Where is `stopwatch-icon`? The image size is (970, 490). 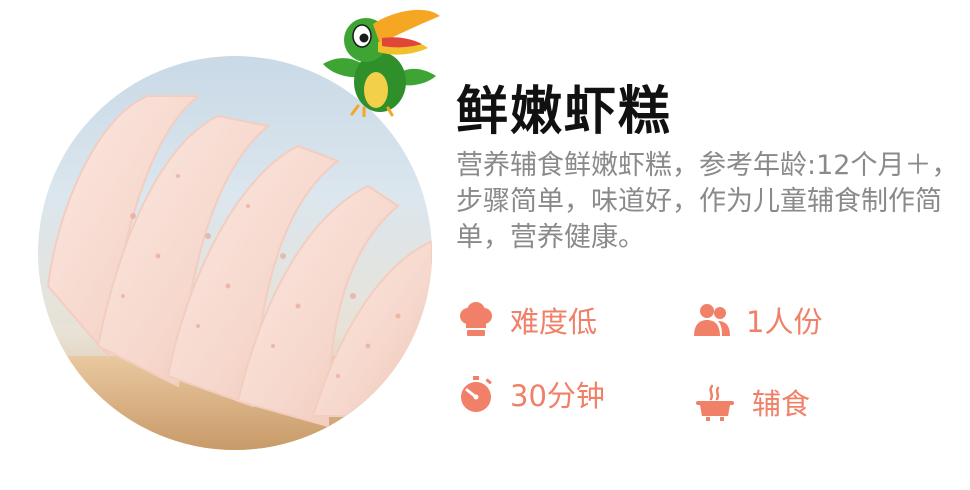
stopwatch-icon is located at coordinates (476, 394).